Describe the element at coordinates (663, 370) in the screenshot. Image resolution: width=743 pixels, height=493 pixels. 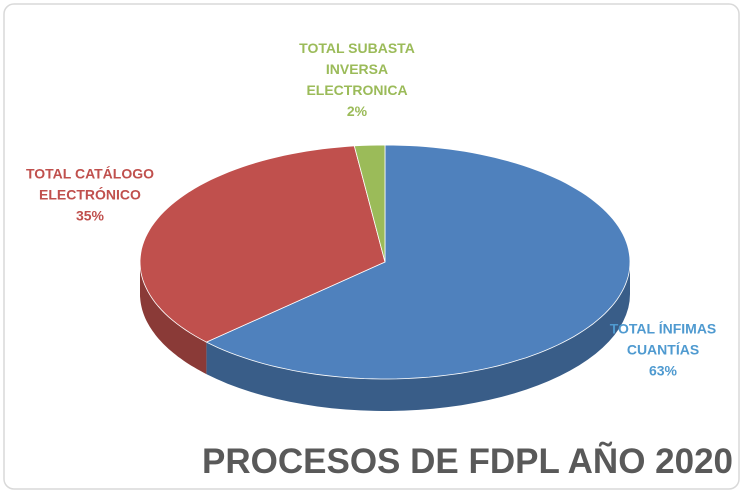
I see `value-label: 63%` at that location.